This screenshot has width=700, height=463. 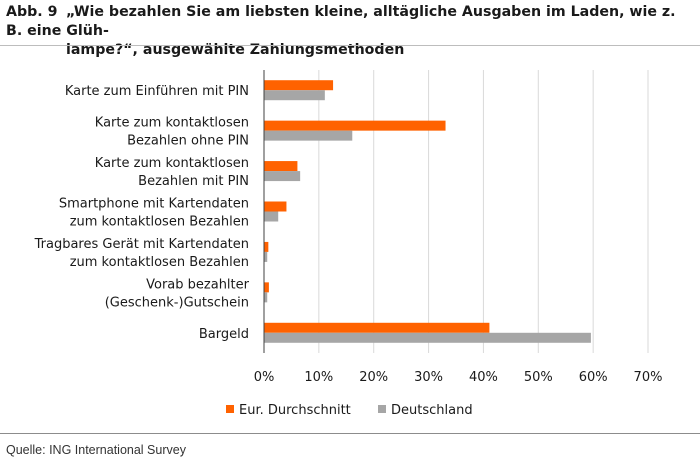 I want to click on x-tick-label: 10%, so click(x=318, y=377).